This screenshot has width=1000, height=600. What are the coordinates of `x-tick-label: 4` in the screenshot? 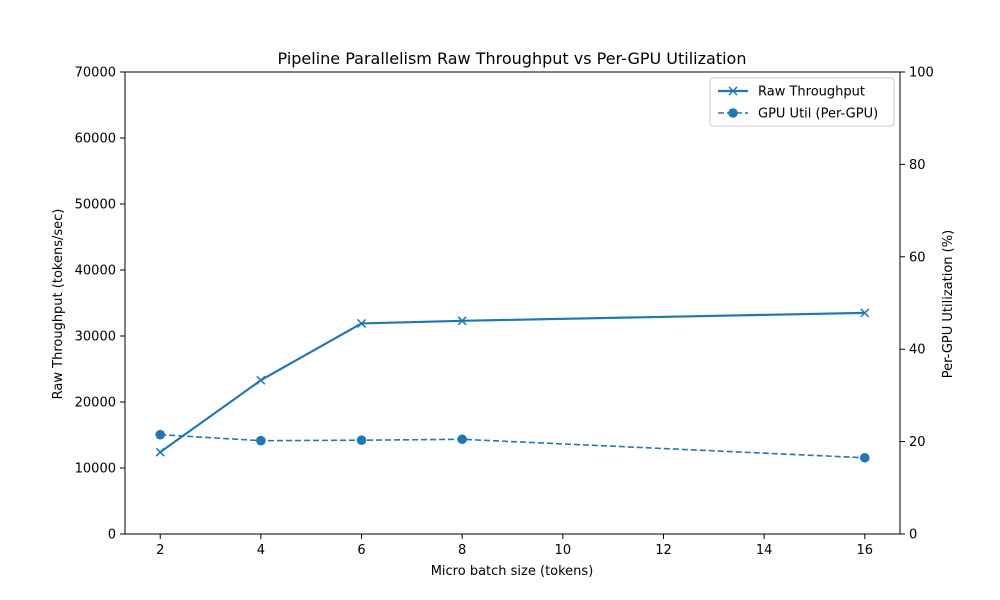 It's located at (261, 550).